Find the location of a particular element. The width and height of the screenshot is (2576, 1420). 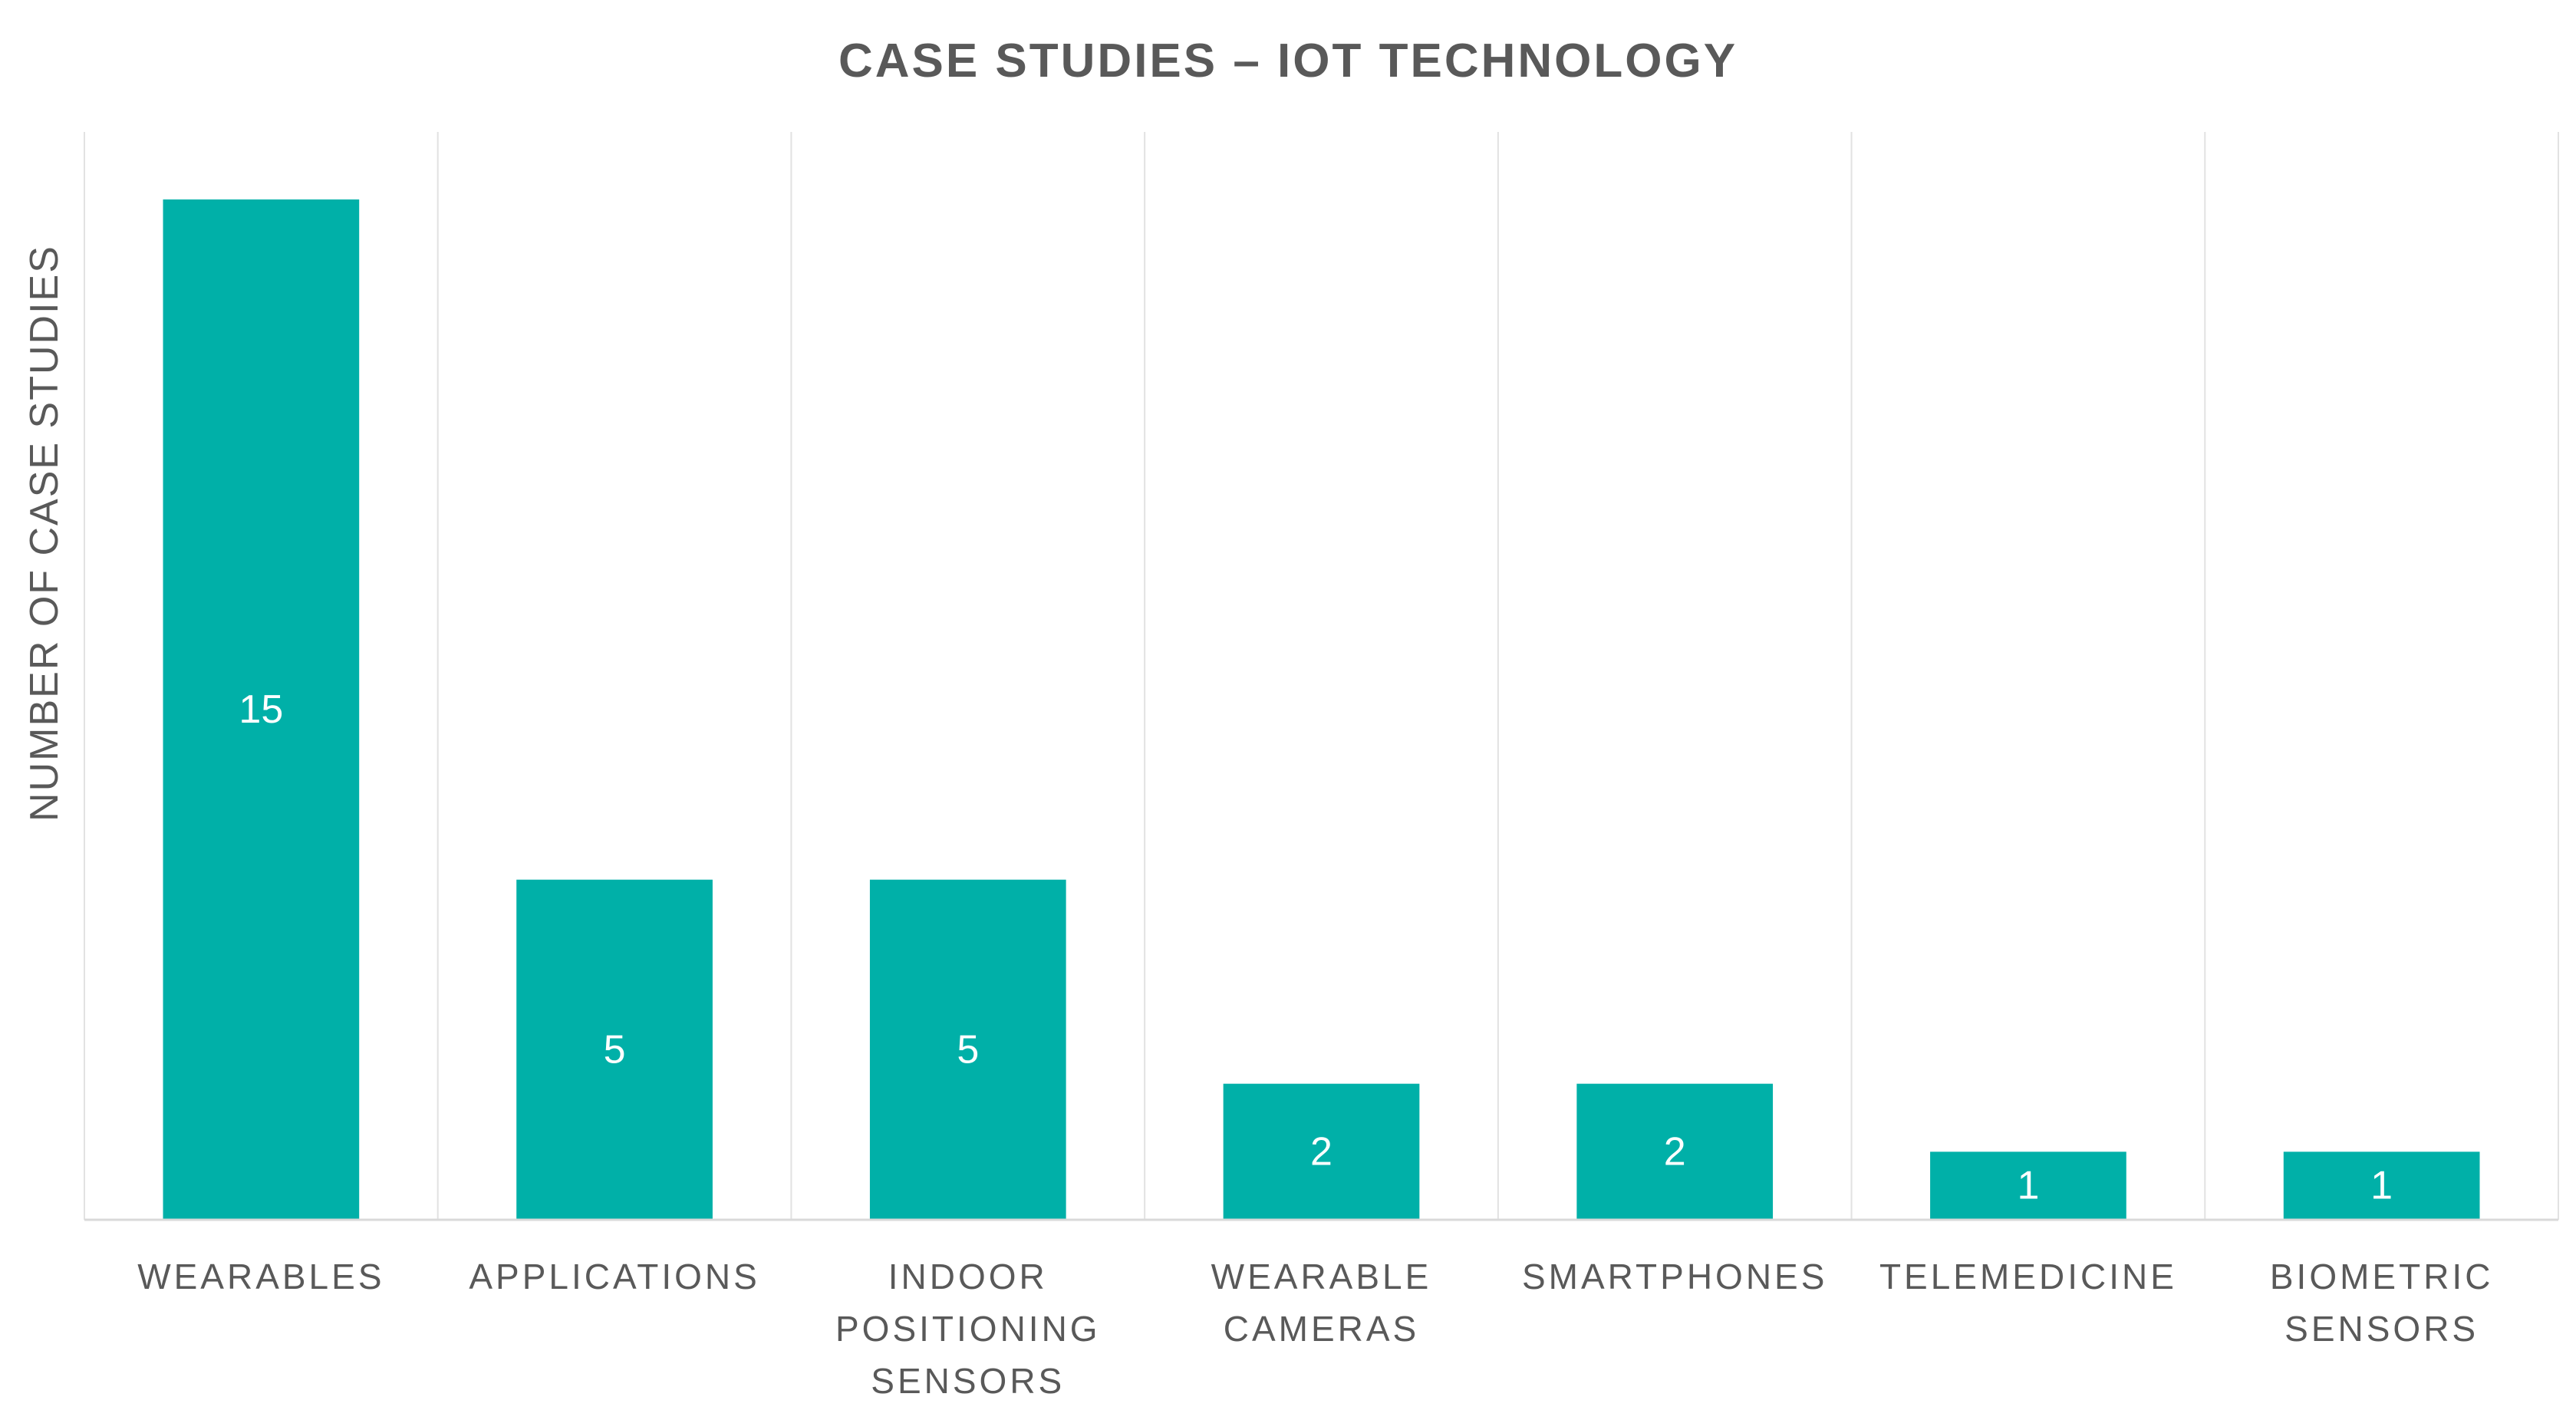

chart-title: CASE STUDIES – IOT TECHNOLOGY is located at coordinates (1288, 61).